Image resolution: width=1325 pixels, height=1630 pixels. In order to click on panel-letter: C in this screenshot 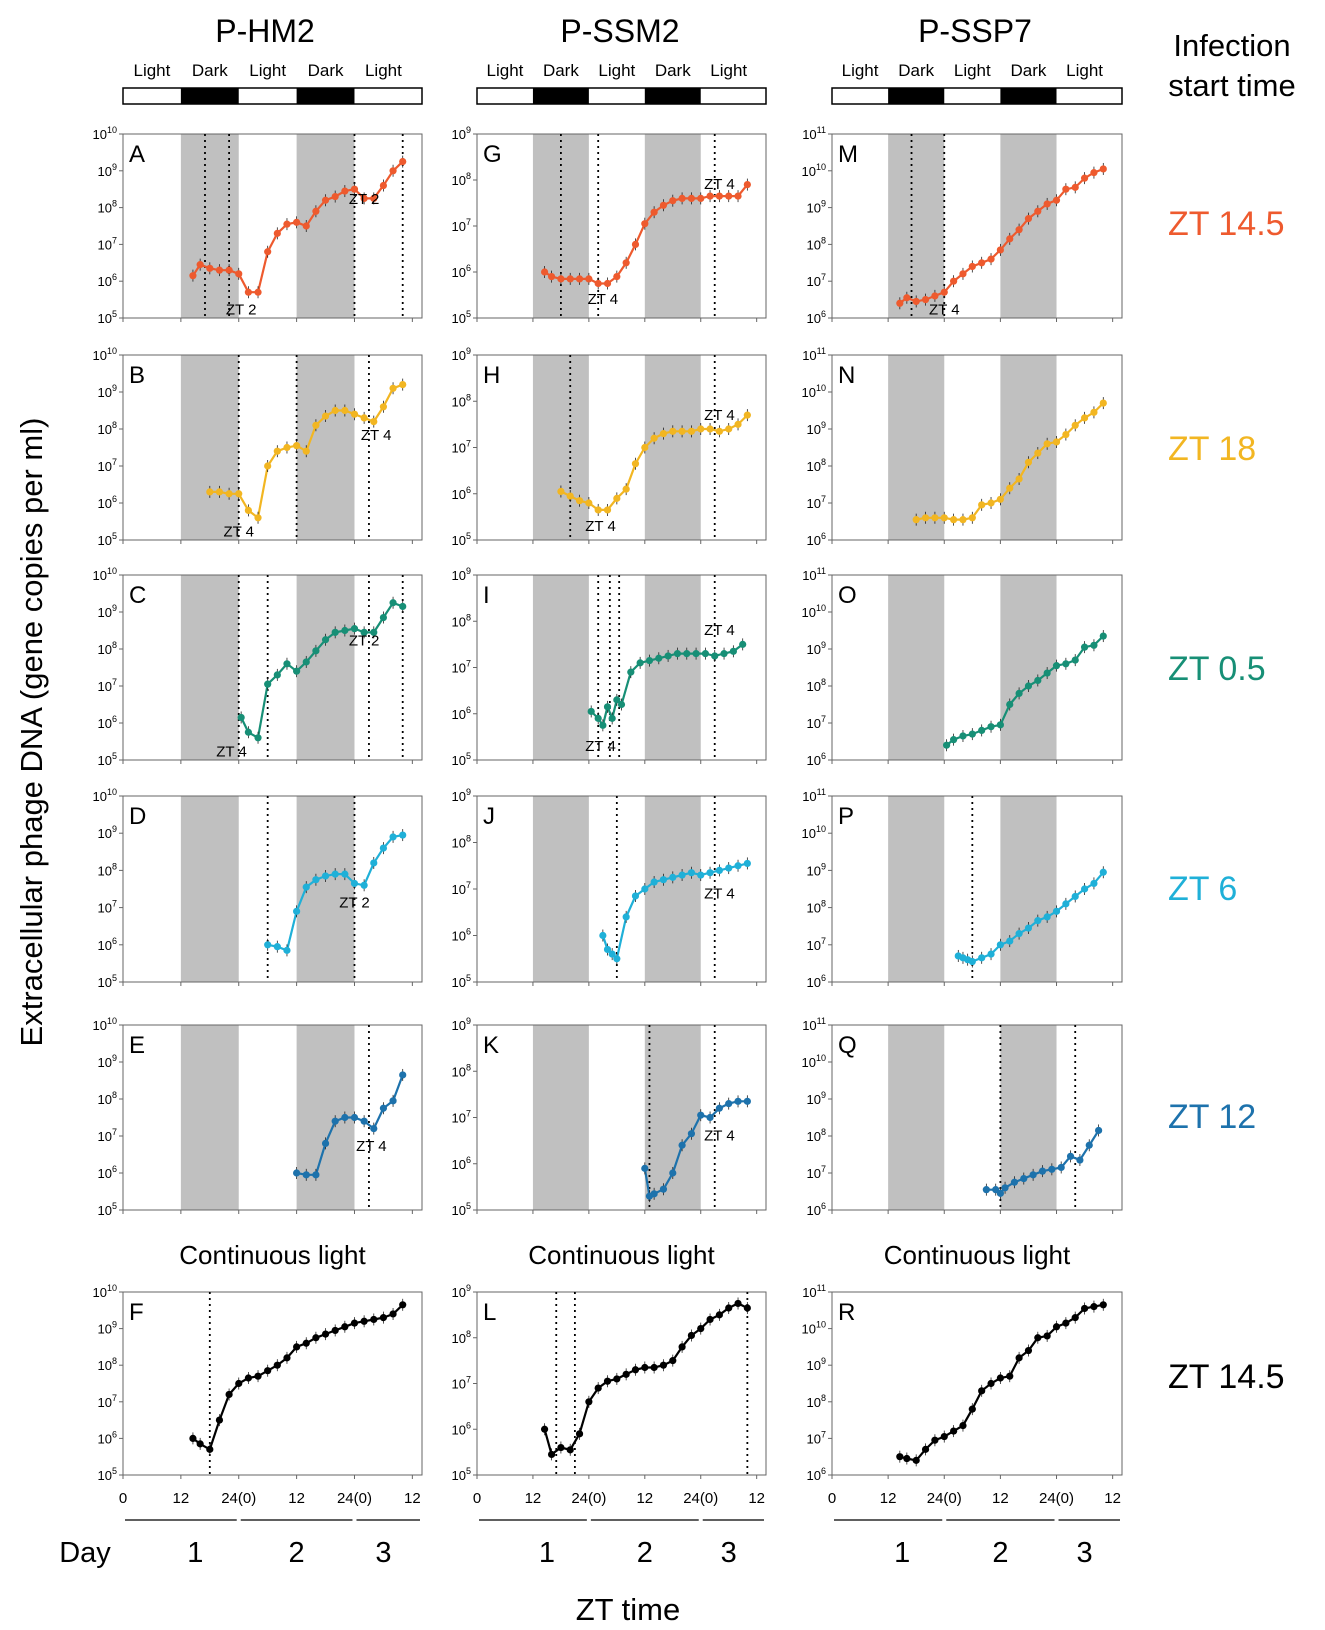, I will do `click(137, 595)`.